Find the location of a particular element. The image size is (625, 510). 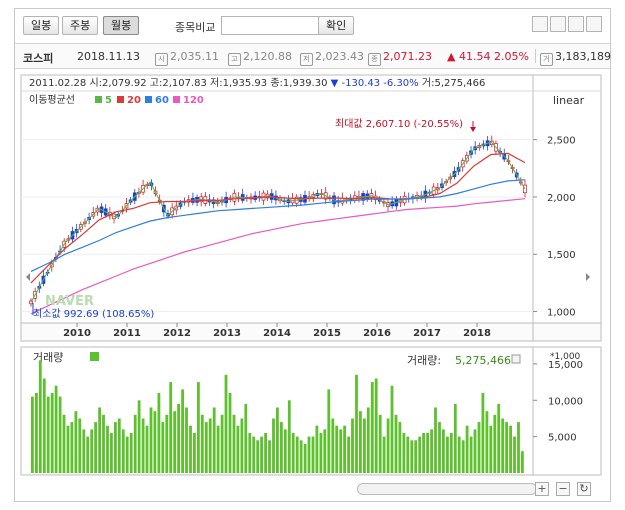

low-icon: 저 is located at coordinates (306, 59).